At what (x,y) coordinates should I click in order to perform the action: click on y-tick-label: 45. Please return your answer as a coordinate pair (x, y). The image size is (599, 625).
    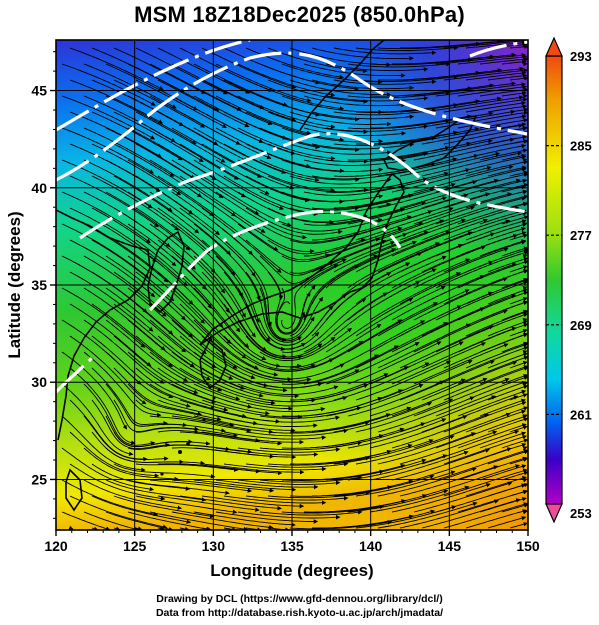
    Looking at the image, I should click on (39, 91).